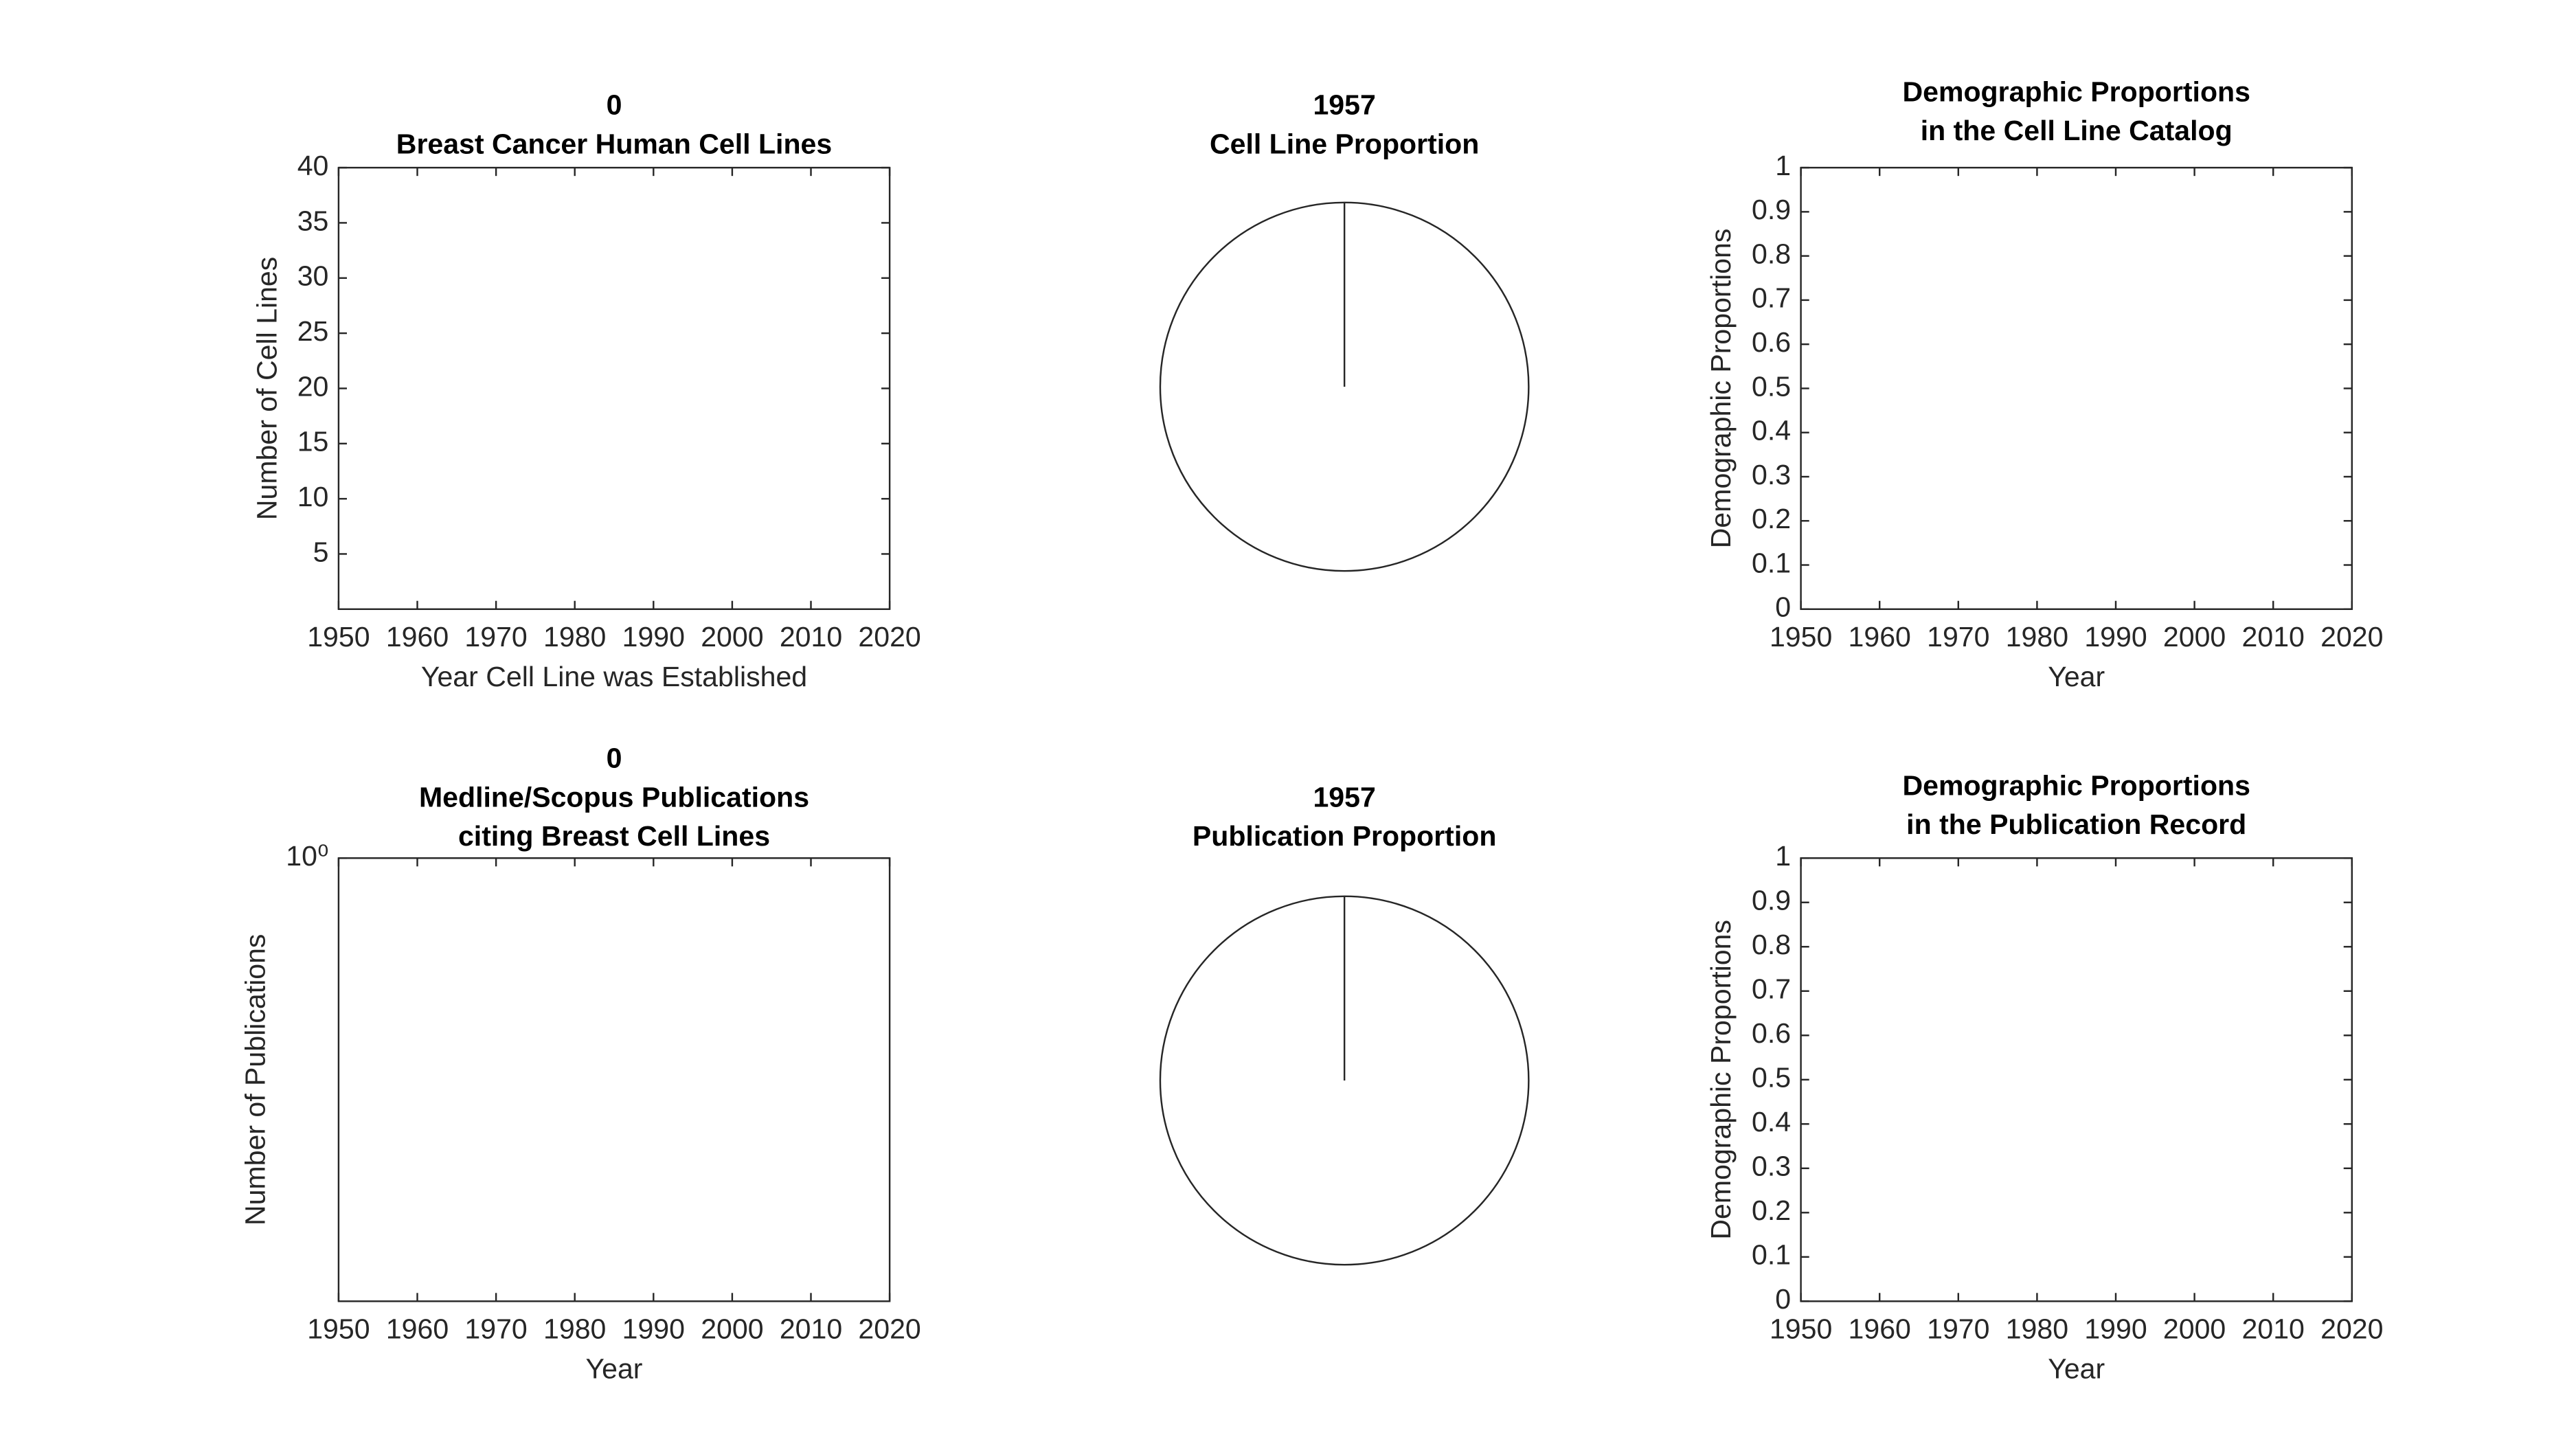  What do you see at coordinates (255, 1080) in the screenshot?
I see `y-axis-label: Number of Publications` at bounding box center [255, 1080].